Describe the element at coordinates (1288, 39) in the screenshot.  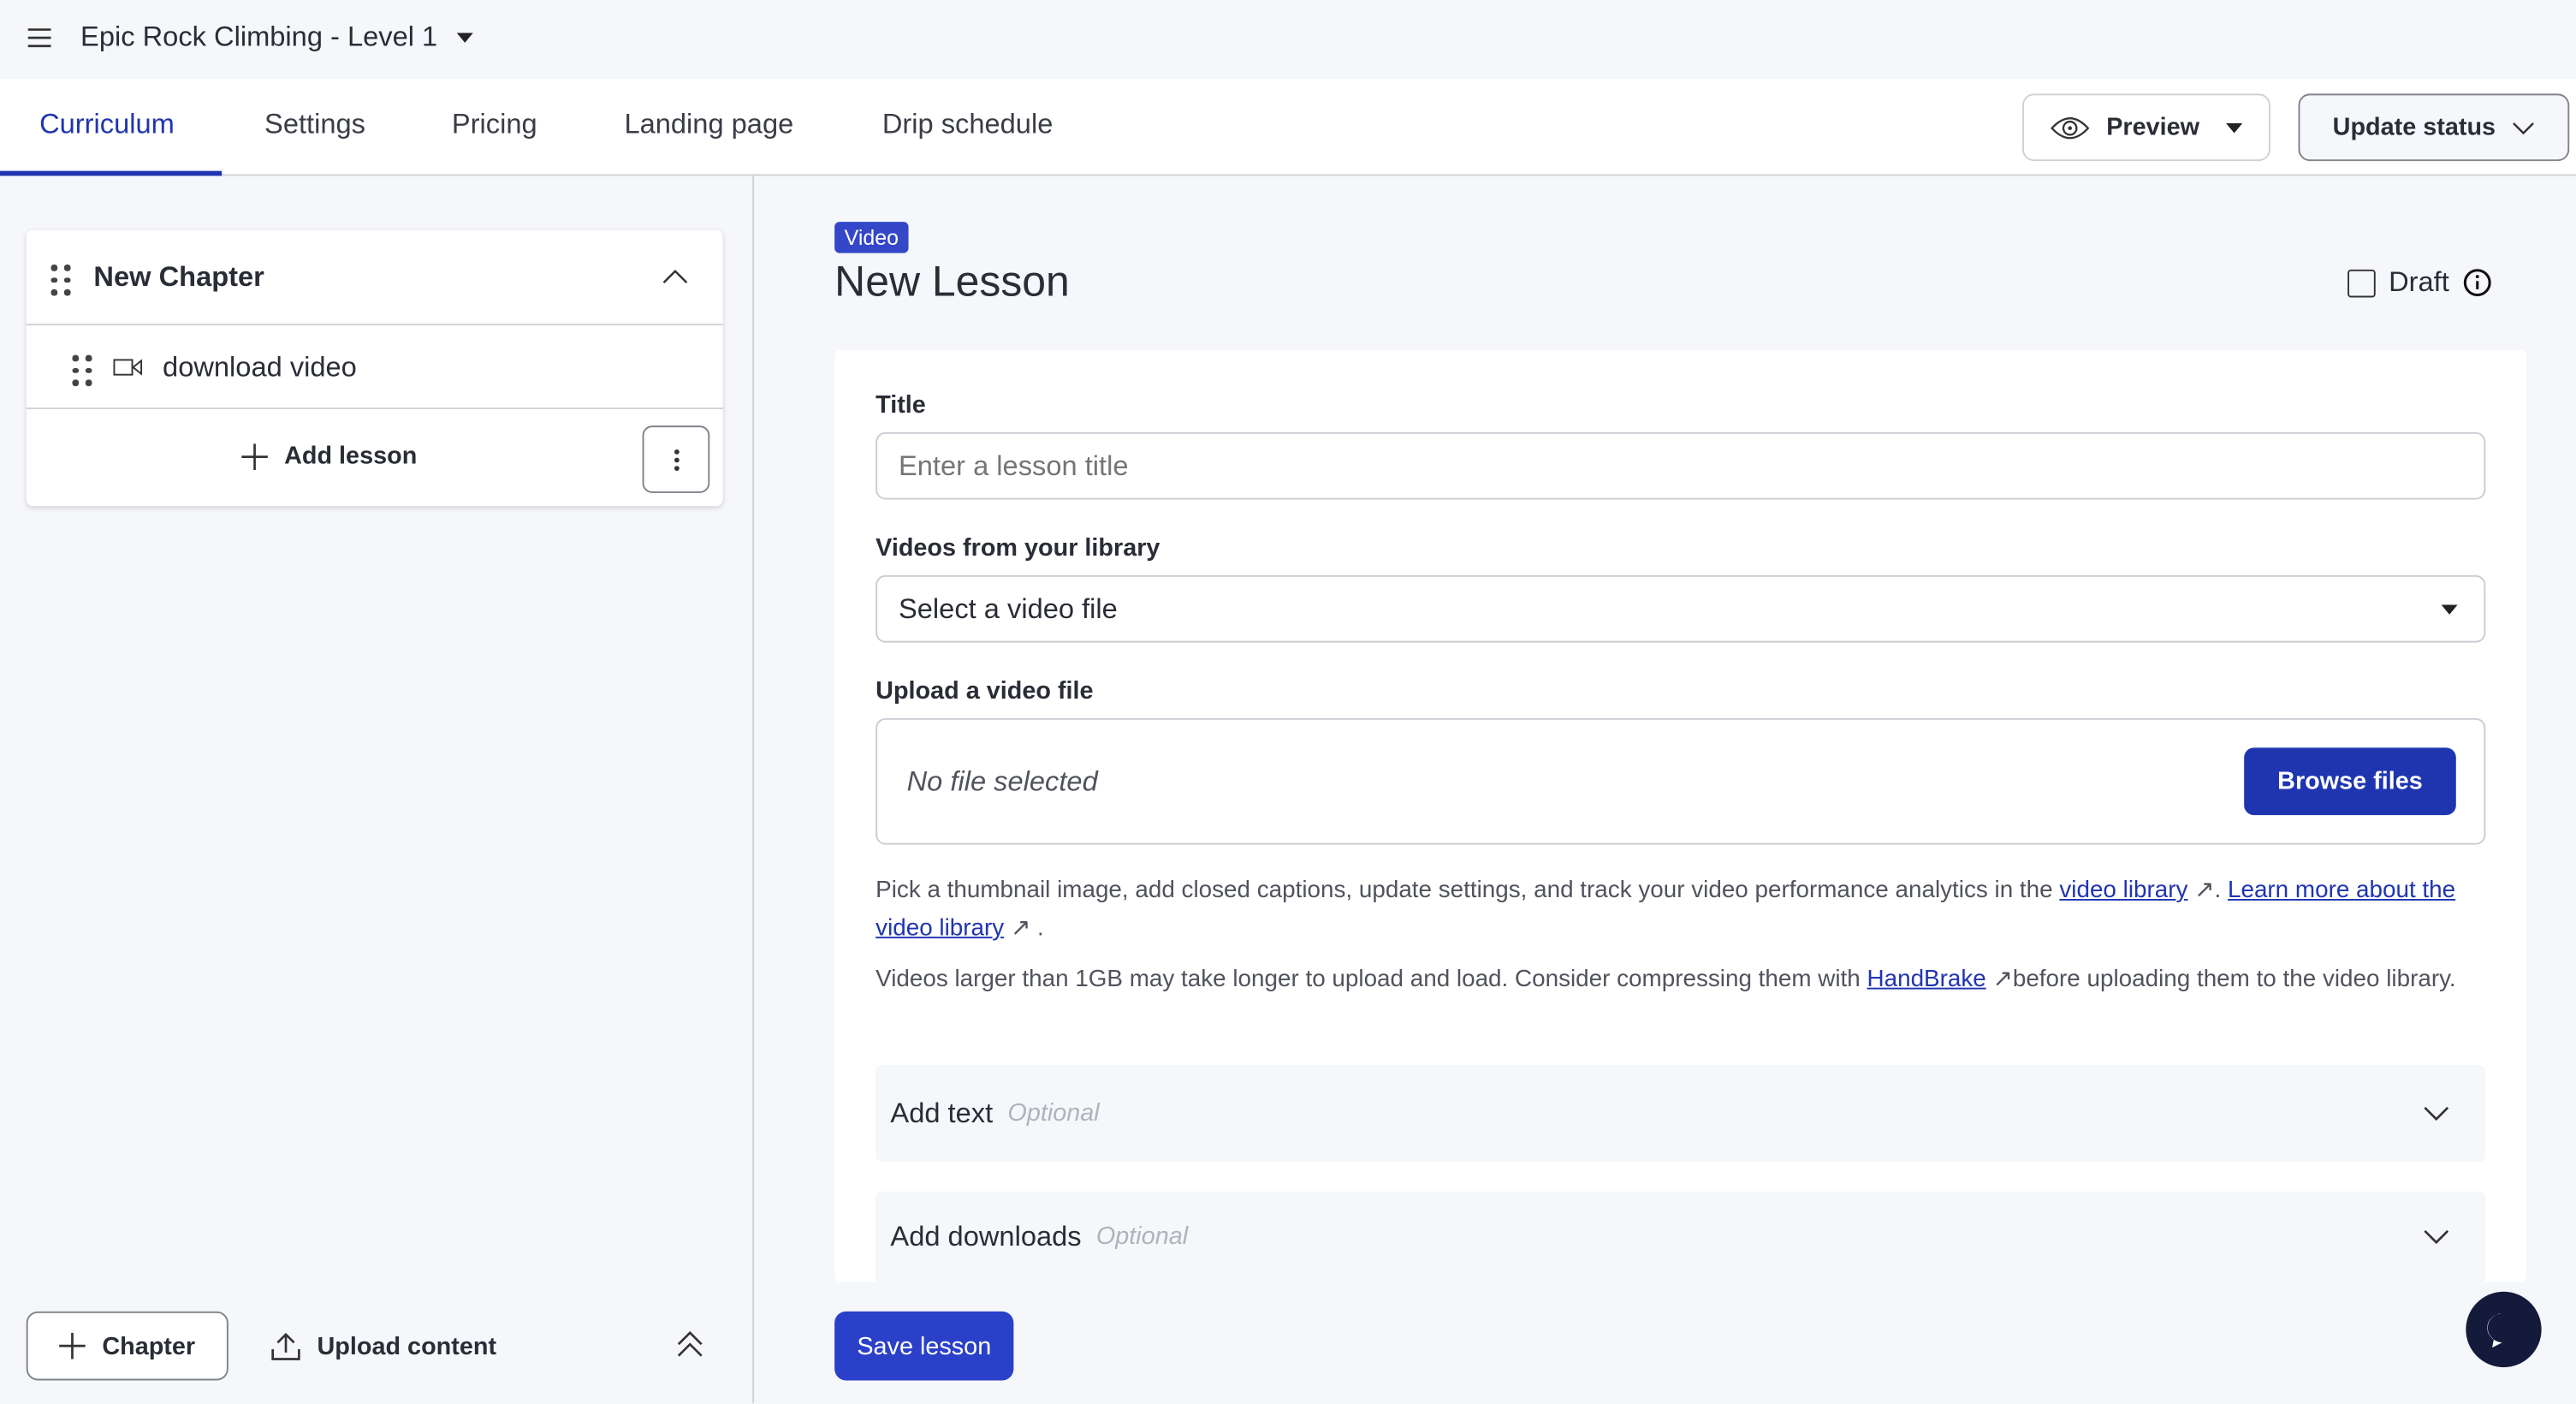
I see `top-bar: Epic Rock Climbing - Level 1` at that location.